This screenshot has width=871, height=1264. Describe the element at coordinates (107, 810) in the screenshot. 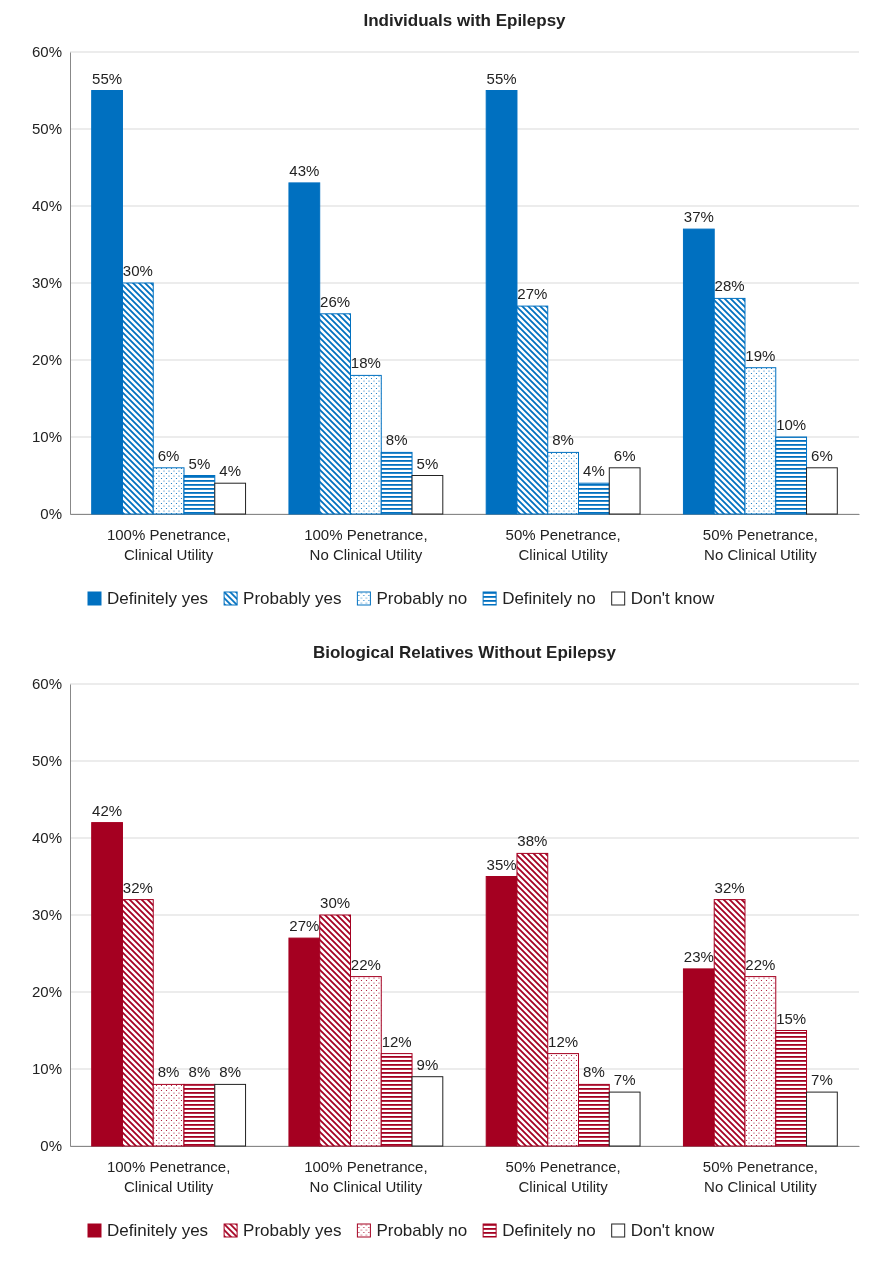

I see `data-label: 42%` at that location.